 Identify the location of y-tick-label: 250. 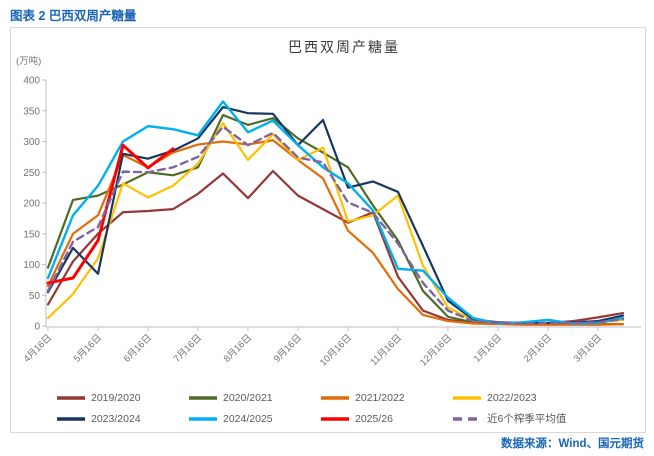
(31, 173).